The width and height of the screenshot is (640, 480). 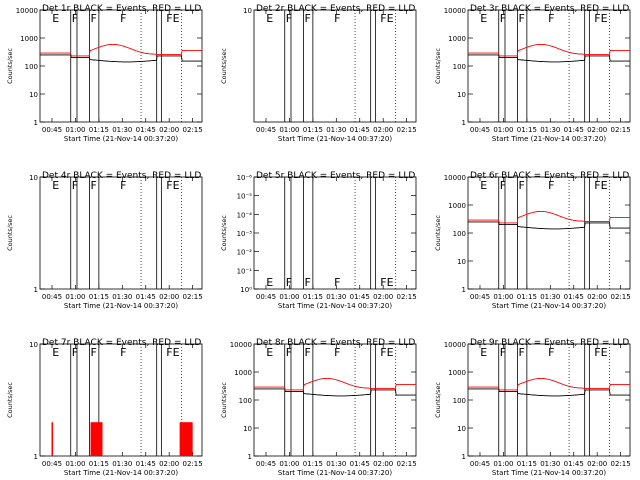 What do you see at coordinates (29, 39) in the screenshot?
I see `y-tick-label: 1000` at bounding box center [29, 39].